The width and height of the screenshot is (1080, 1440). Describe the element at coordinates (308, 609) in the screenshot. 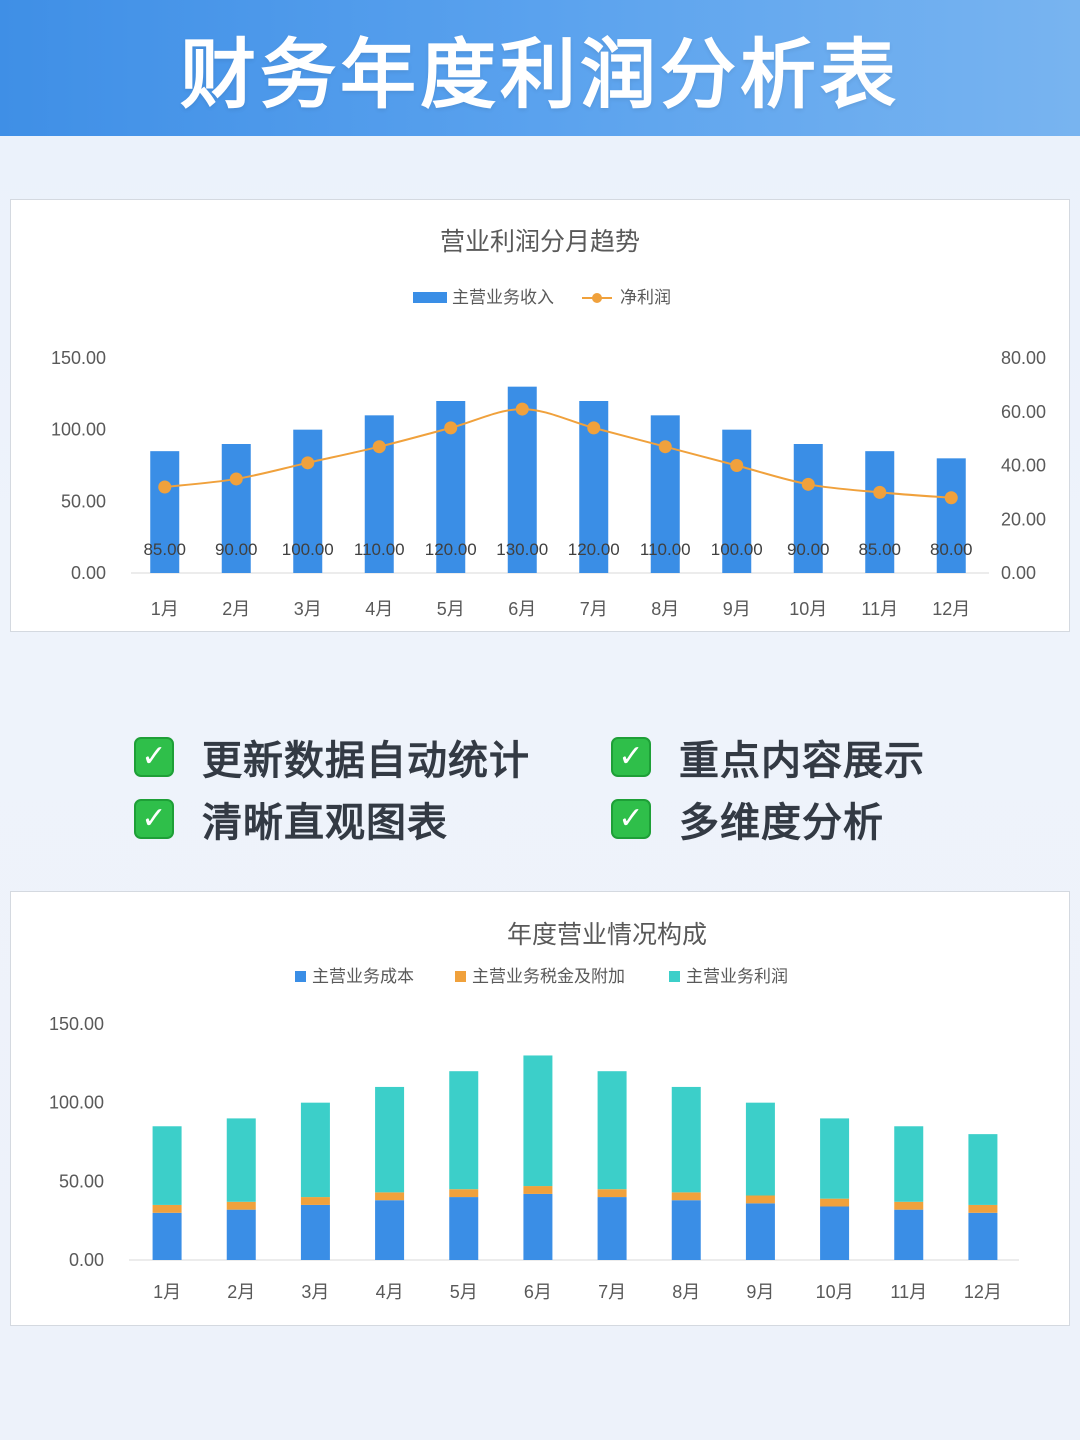

I see `x-axis-tick: 3月` at that location.